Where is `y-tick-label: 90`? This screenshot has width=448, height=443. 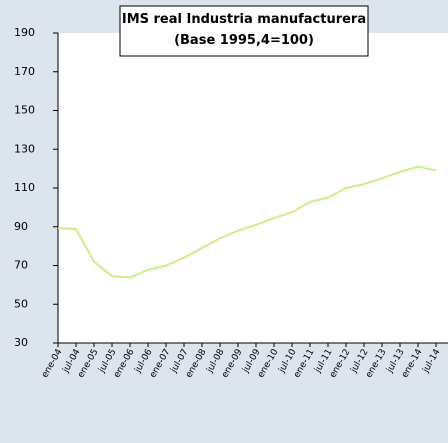
y-tick-label: 90 is located at coordinates (21, 226).